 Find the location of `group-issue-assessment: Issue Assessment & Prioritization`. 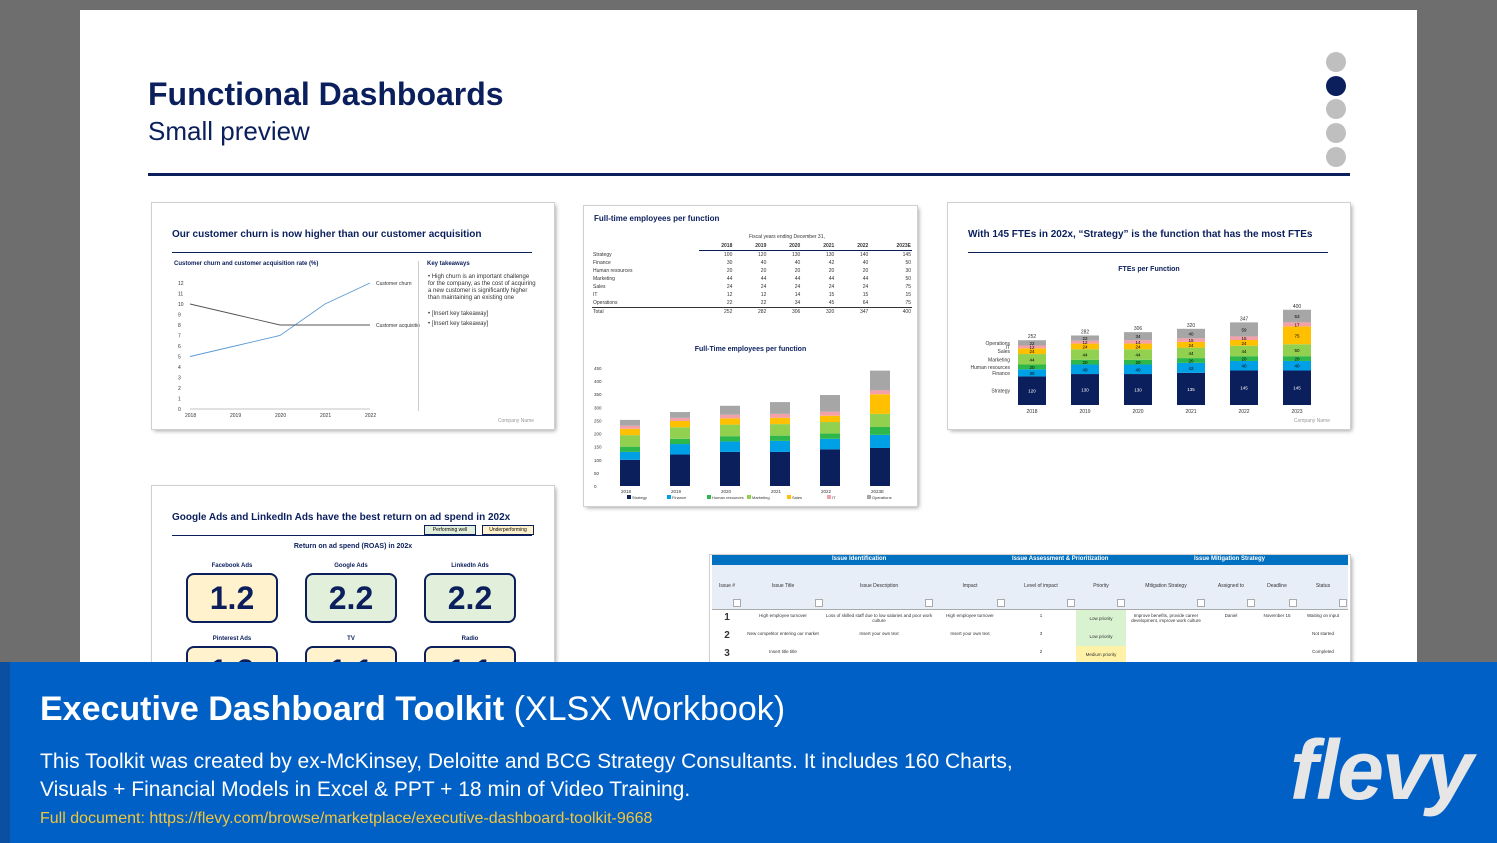

group-issue-assessment: Issue Assessment & Prioritization is located at coordinates (1060, 559).